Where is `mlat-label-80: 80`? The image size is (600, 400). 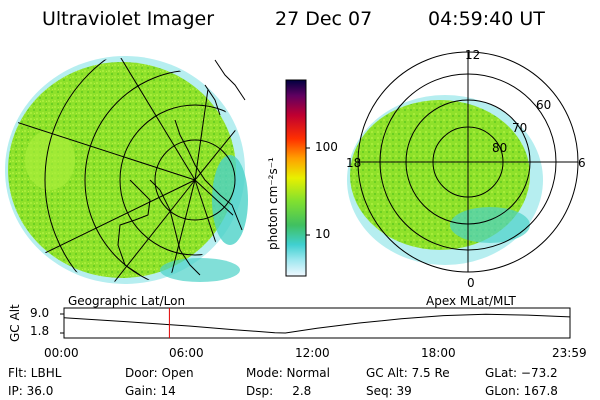 mlat-label-80: 80 is located at coordinates (500, 148).